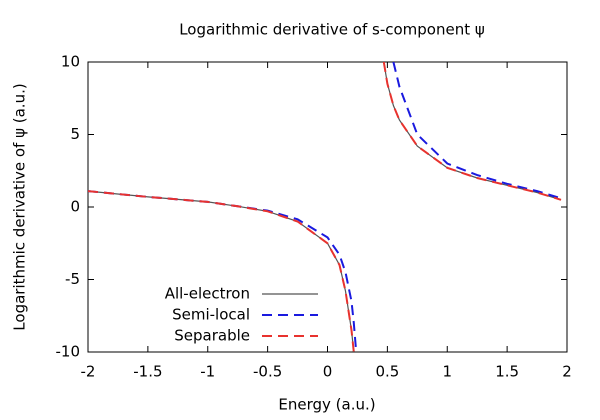 The width and height of the screenshot is (600, 420). I want to click on x-tick-label: 0.5, so click(387, 372).